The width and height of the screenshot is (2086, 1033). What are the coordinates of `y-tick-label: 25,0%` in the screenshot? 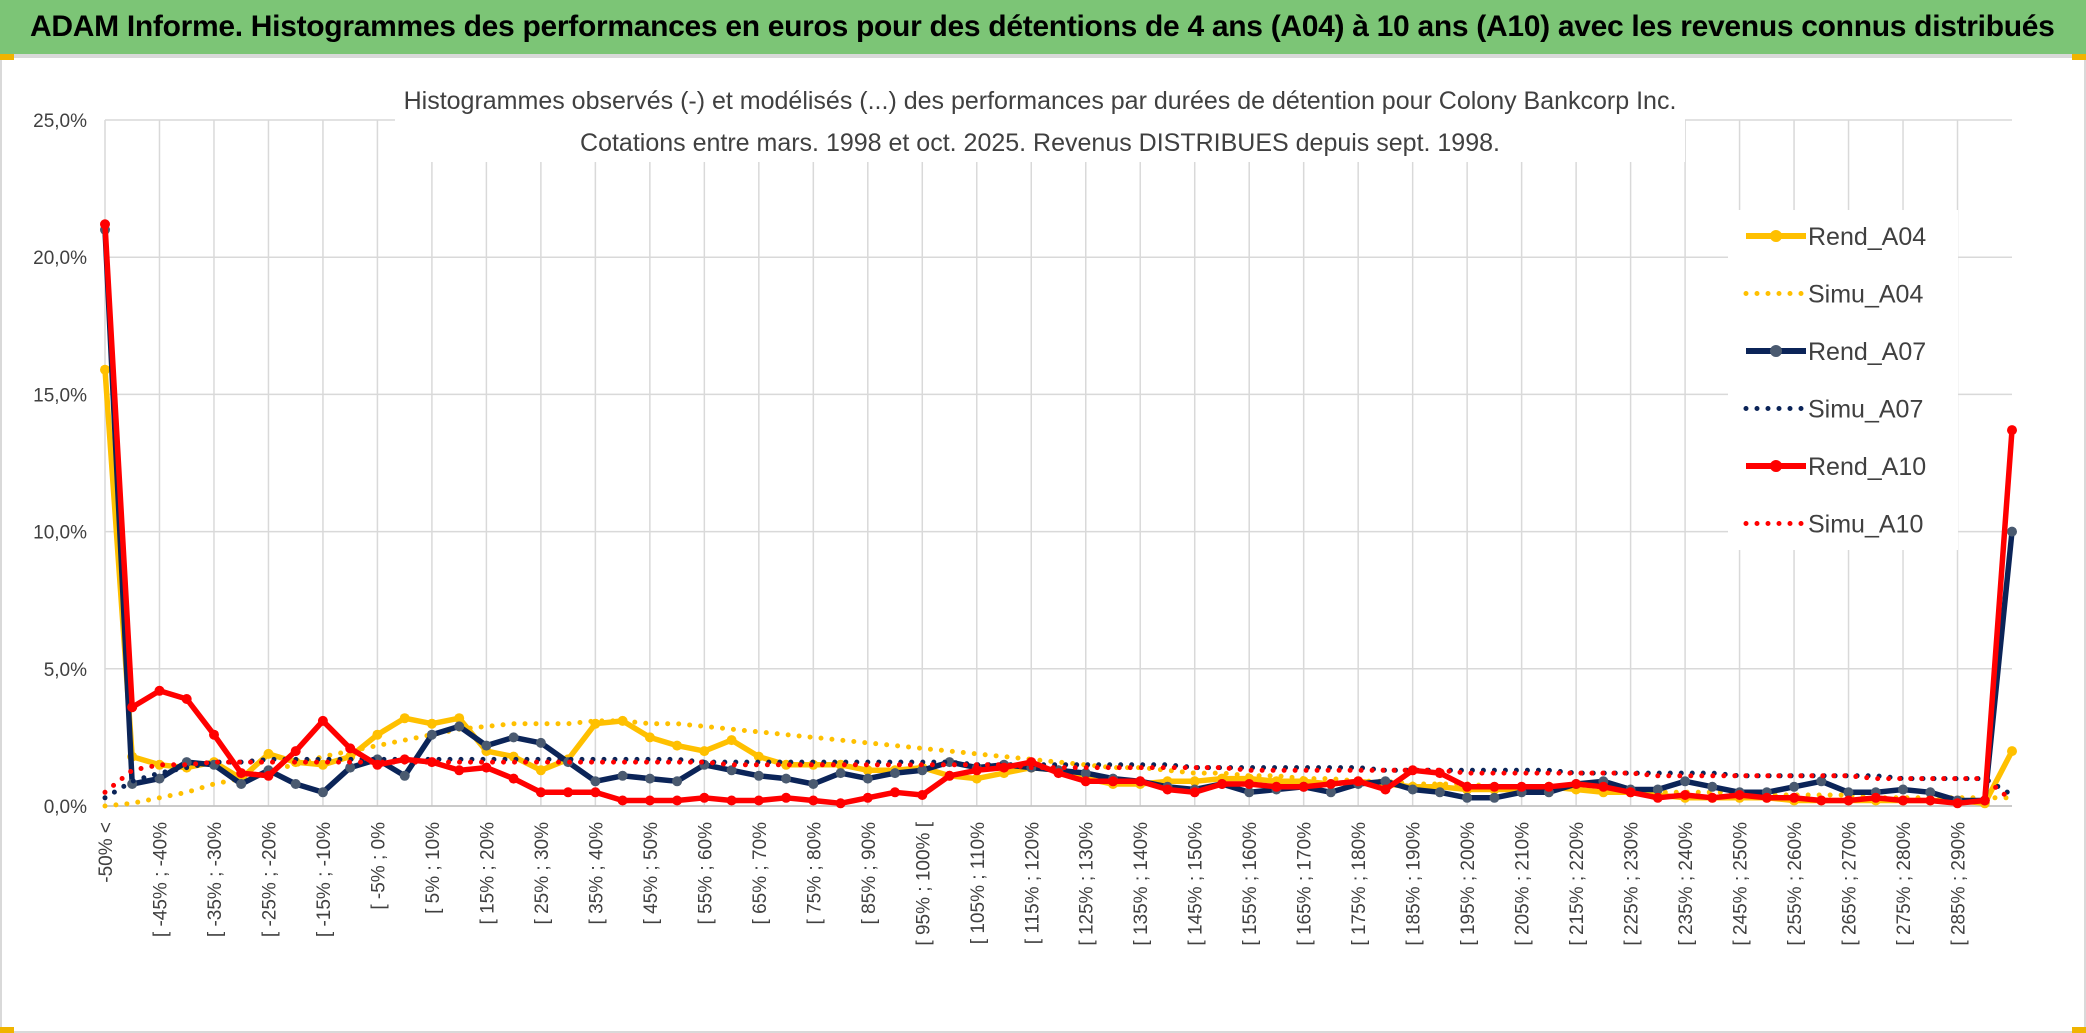 It's located at (60, 121).